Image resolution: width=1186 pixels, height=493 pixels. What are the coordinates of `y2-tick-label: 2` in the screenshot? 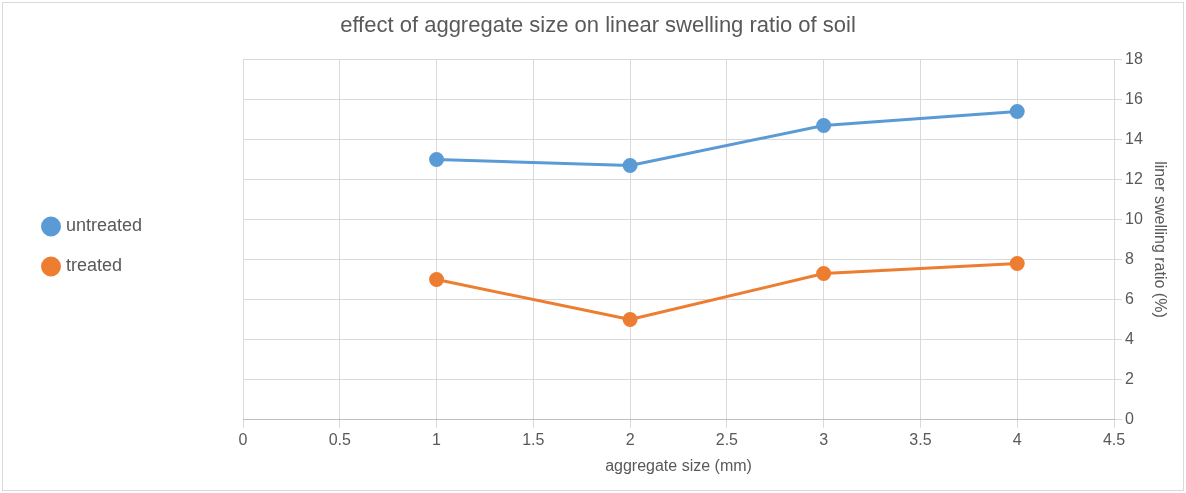 It's located at (1129, 378).